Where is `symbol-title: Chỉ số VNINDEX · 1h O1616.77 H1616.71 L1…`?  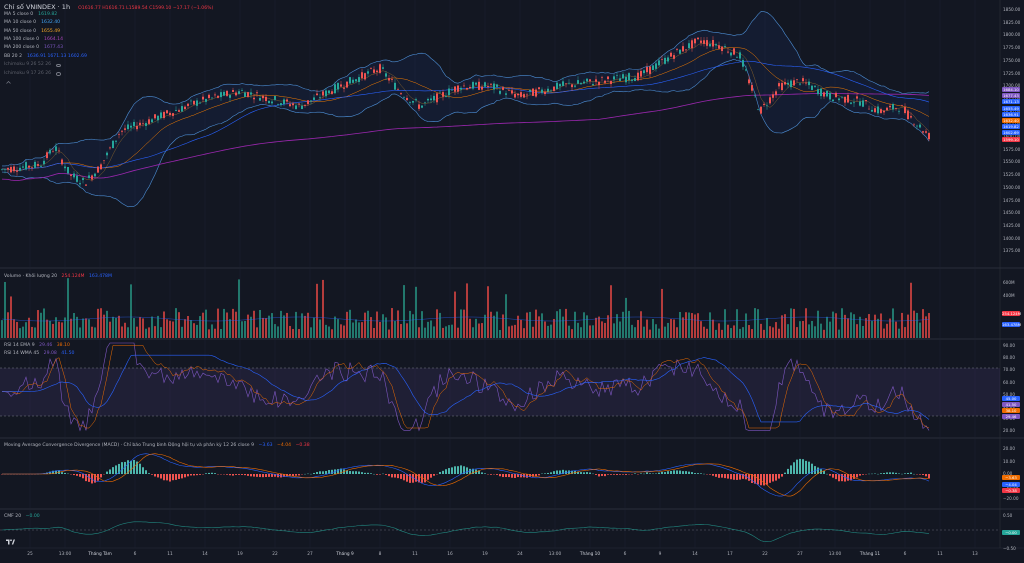
symbol-title: Chỉ số VNINDEX · 1h O1616.77 H1616.71 L1… is located at coordinates (108, 7).